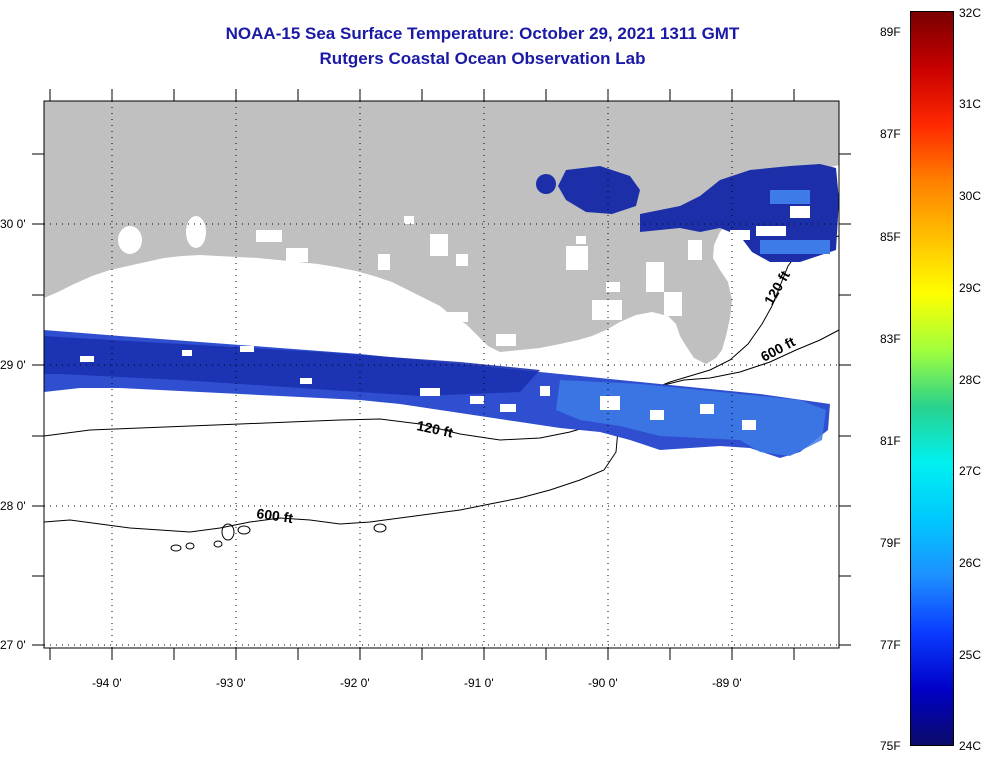 This screenshot has width=992, height=761. Describe the element at coordinates (770, 223) in the screenshot. I see `sst-inland-gaps` at that location.